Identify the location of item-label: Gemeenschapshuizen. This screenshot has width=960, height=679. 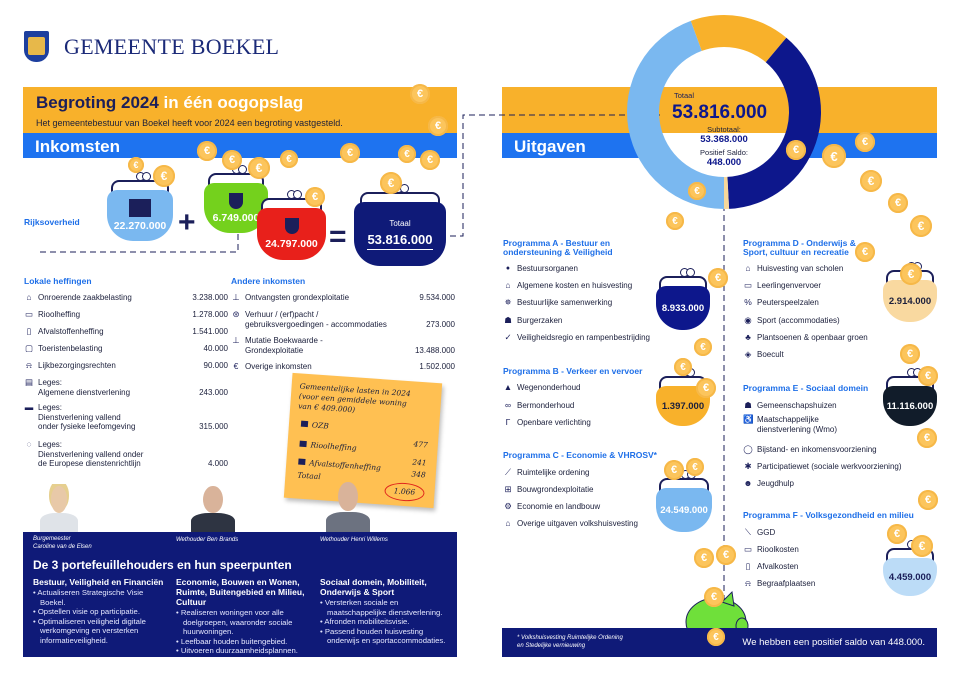
(797, 405).